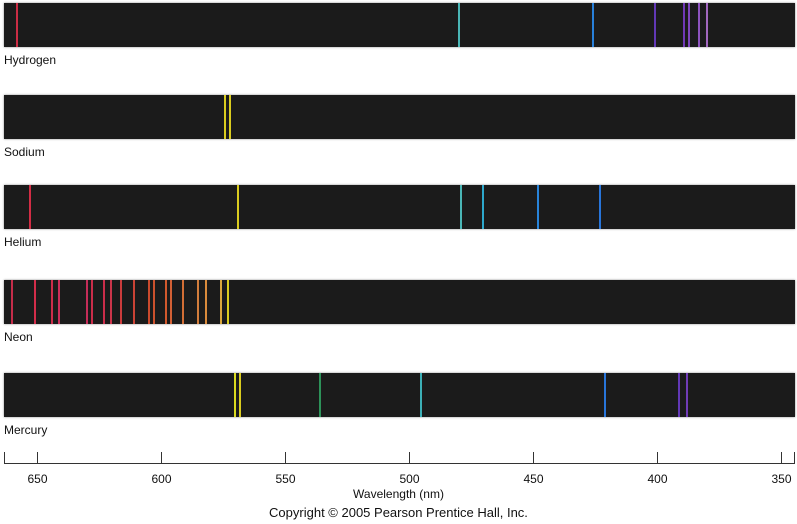 This screenshot has width=797, height=524. Describe the element at coordinates (398, 494) in the screenshot. I see `axis-label: Wavelength (nm)` at that location.